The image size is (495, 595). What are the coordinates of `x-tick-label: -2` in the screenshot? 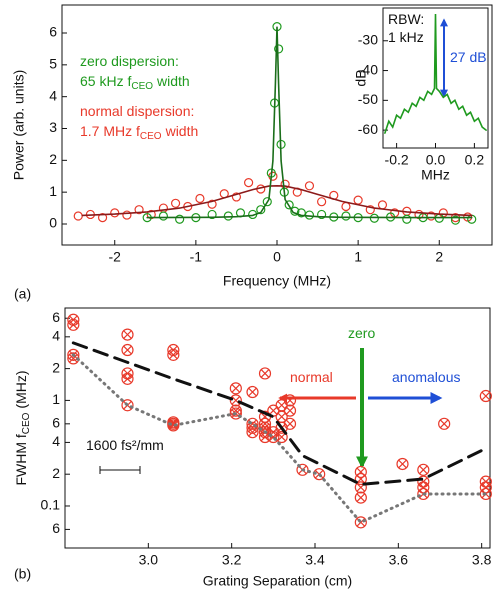 It's located at (115, 257).